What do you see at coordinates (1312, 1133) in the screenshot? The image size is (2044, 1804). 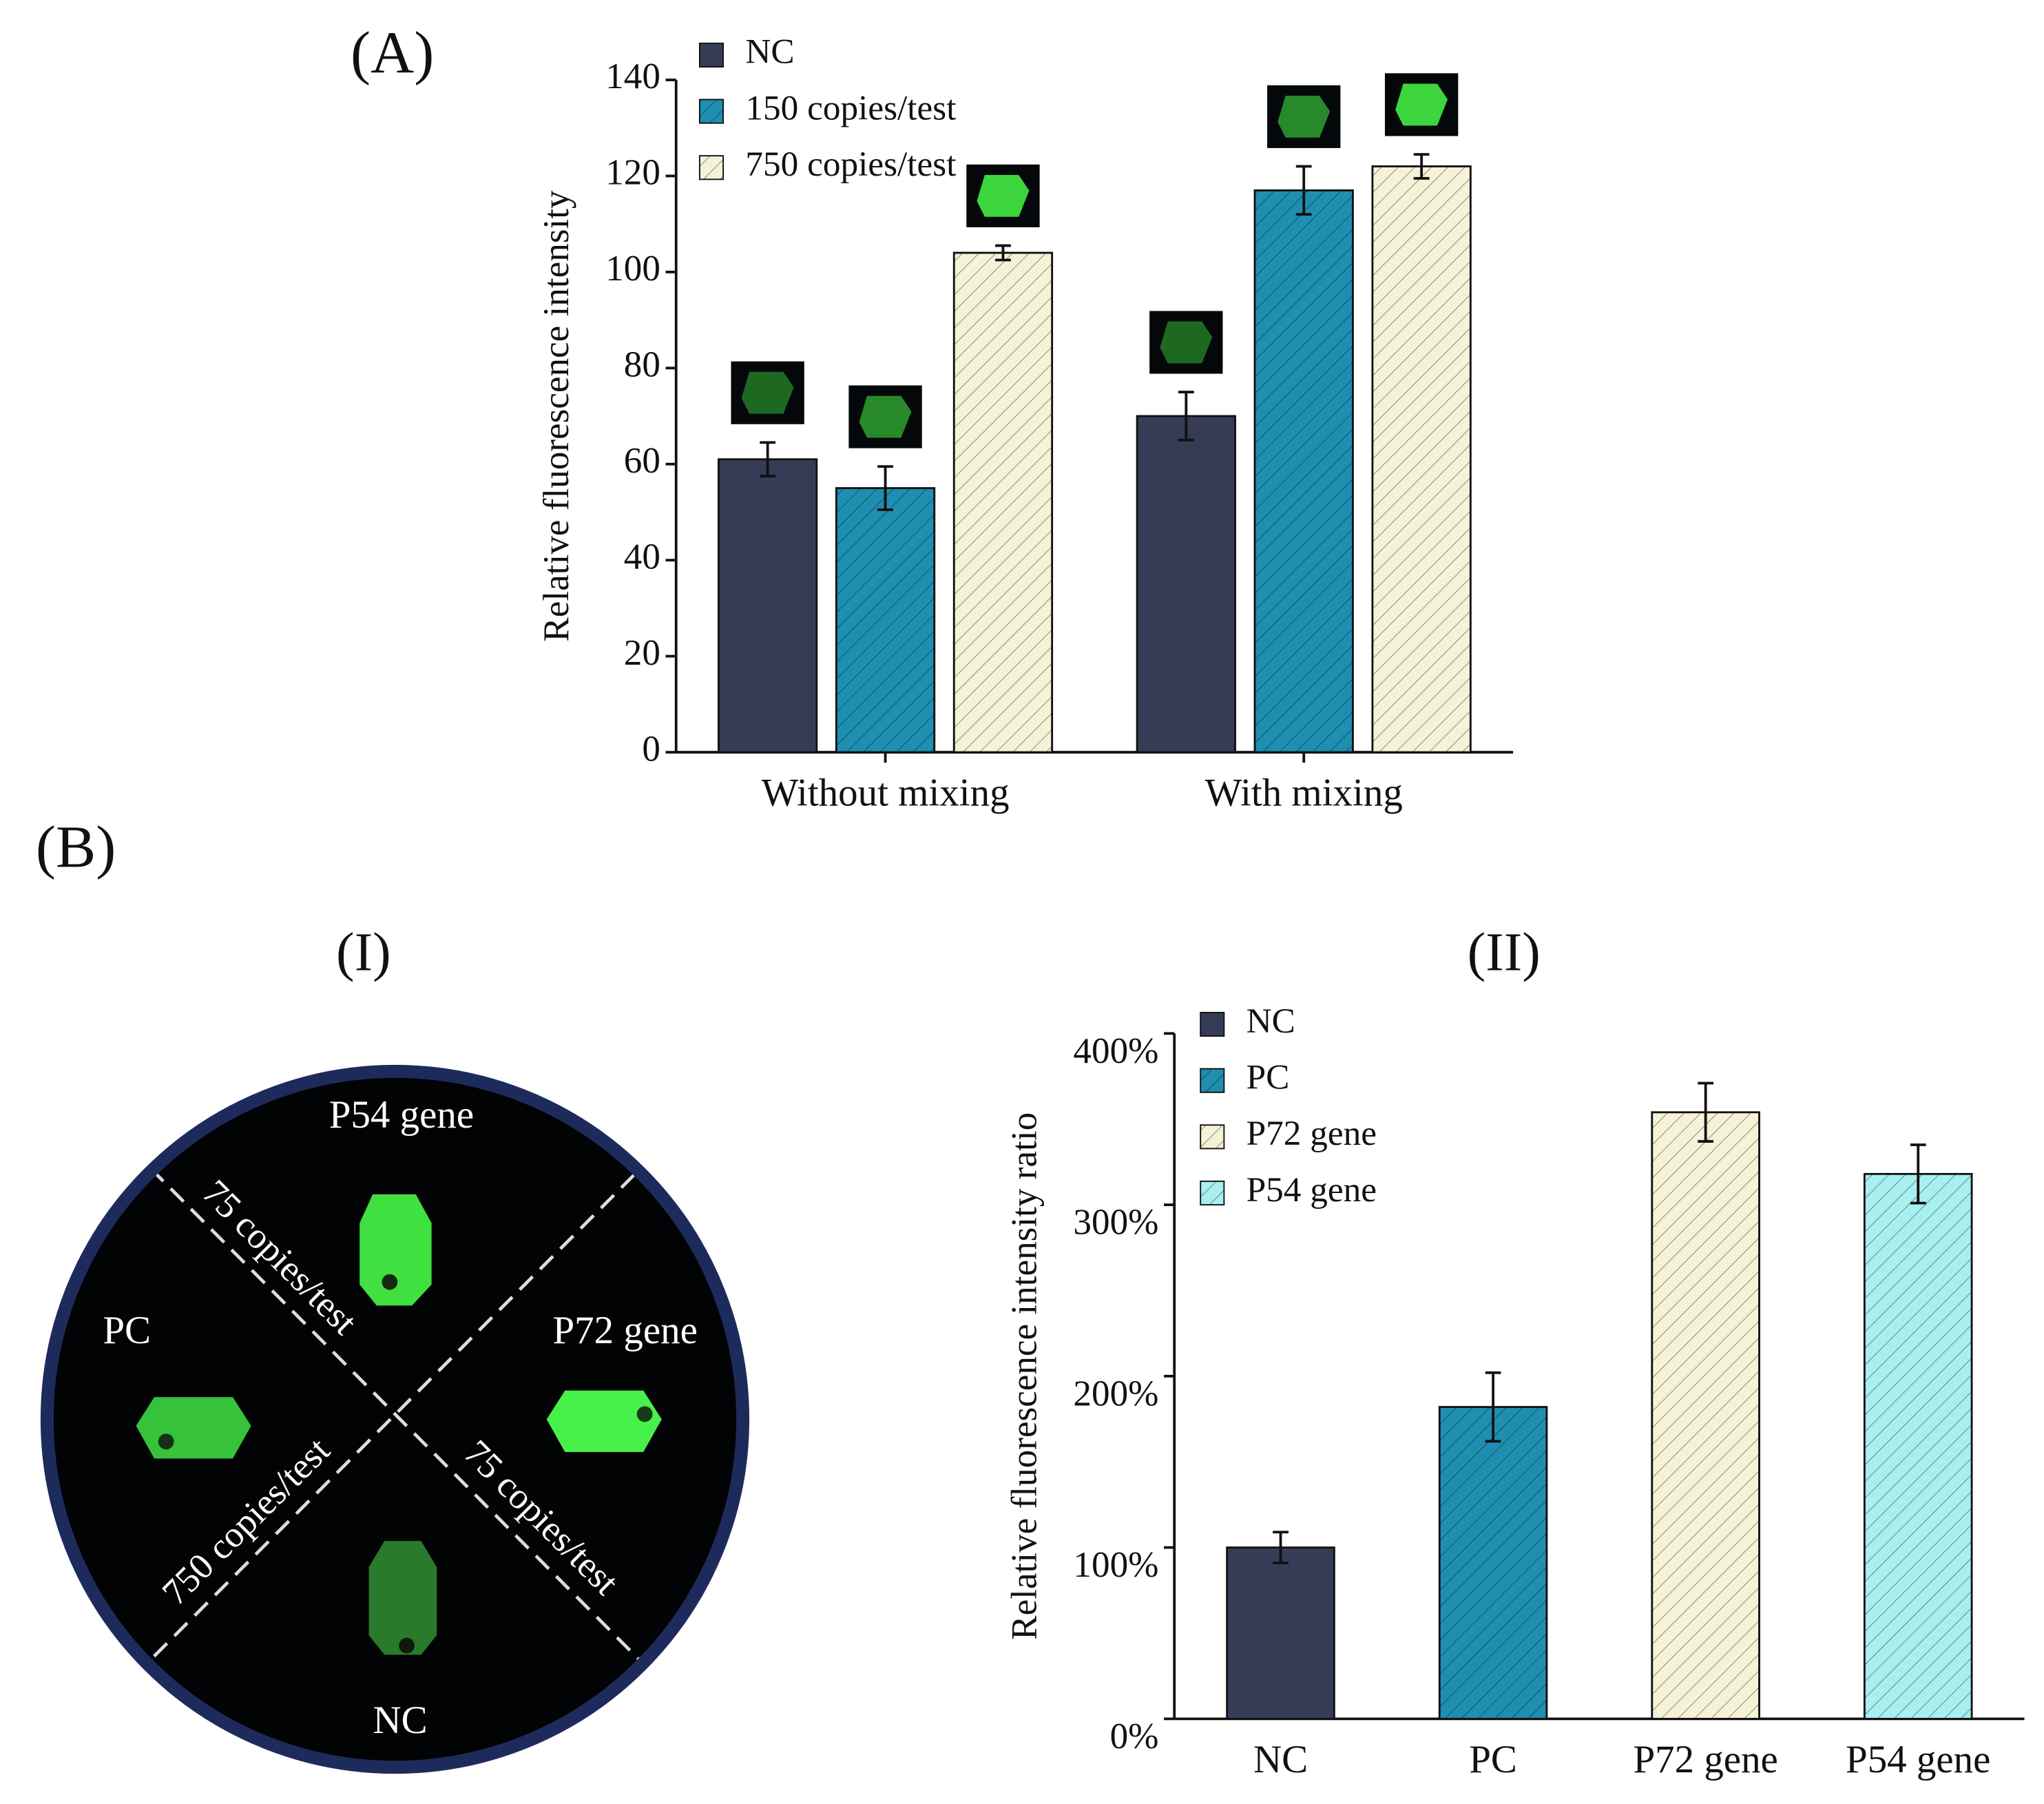 I see `legend-label: P72 gene` at bounding box center [1312, 1133].